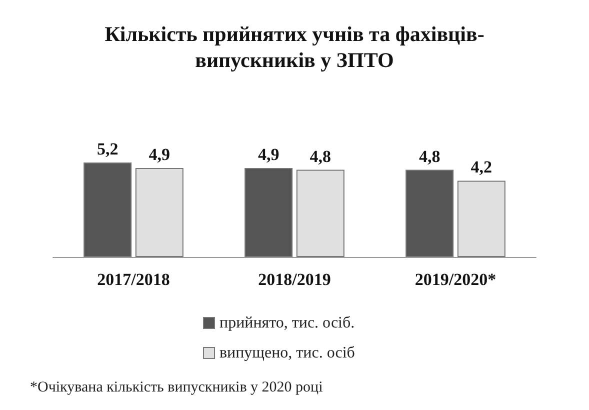 The height and width of the screenshot is (410, 589). Describe the element at coordinates (287, 353) in the screenshot. I see `legend-label: випущено, тис. осіб` at that location.